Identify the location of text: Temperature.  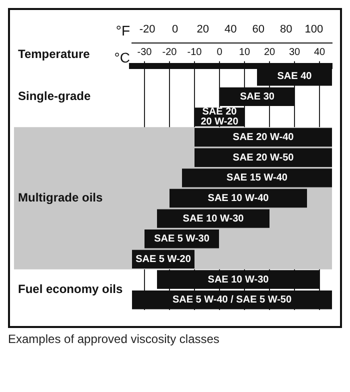
(54, 54).